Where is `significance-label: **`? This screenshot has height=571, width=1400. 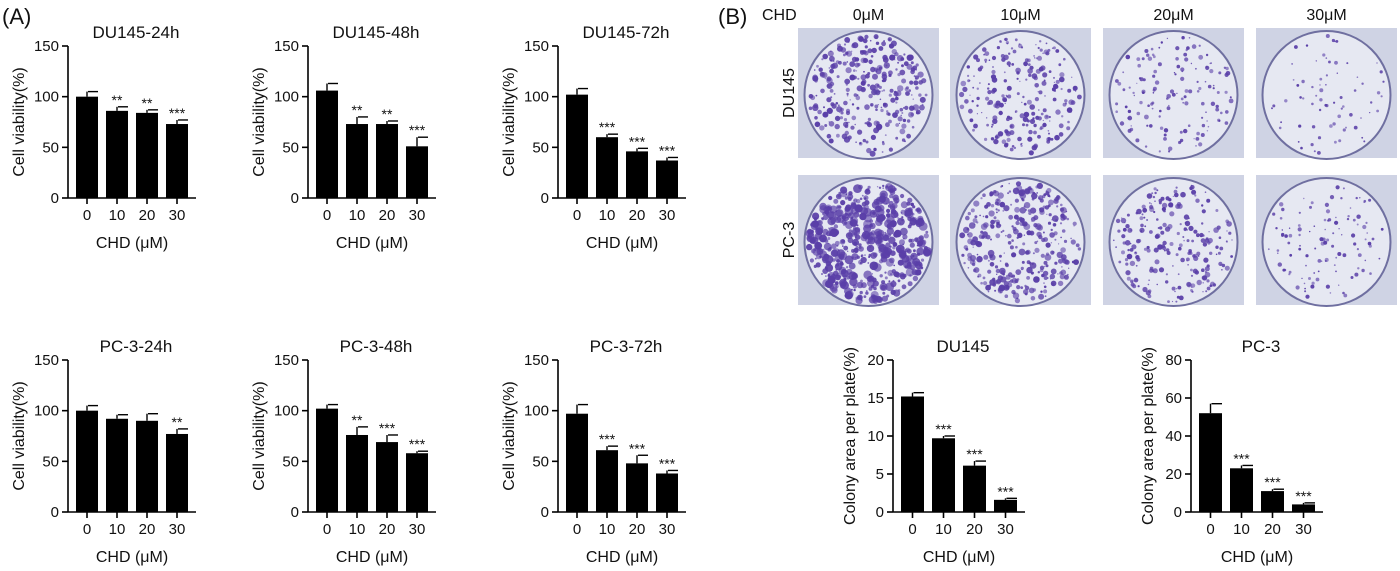
significance-label: ** is located at coordinates (387, 114).